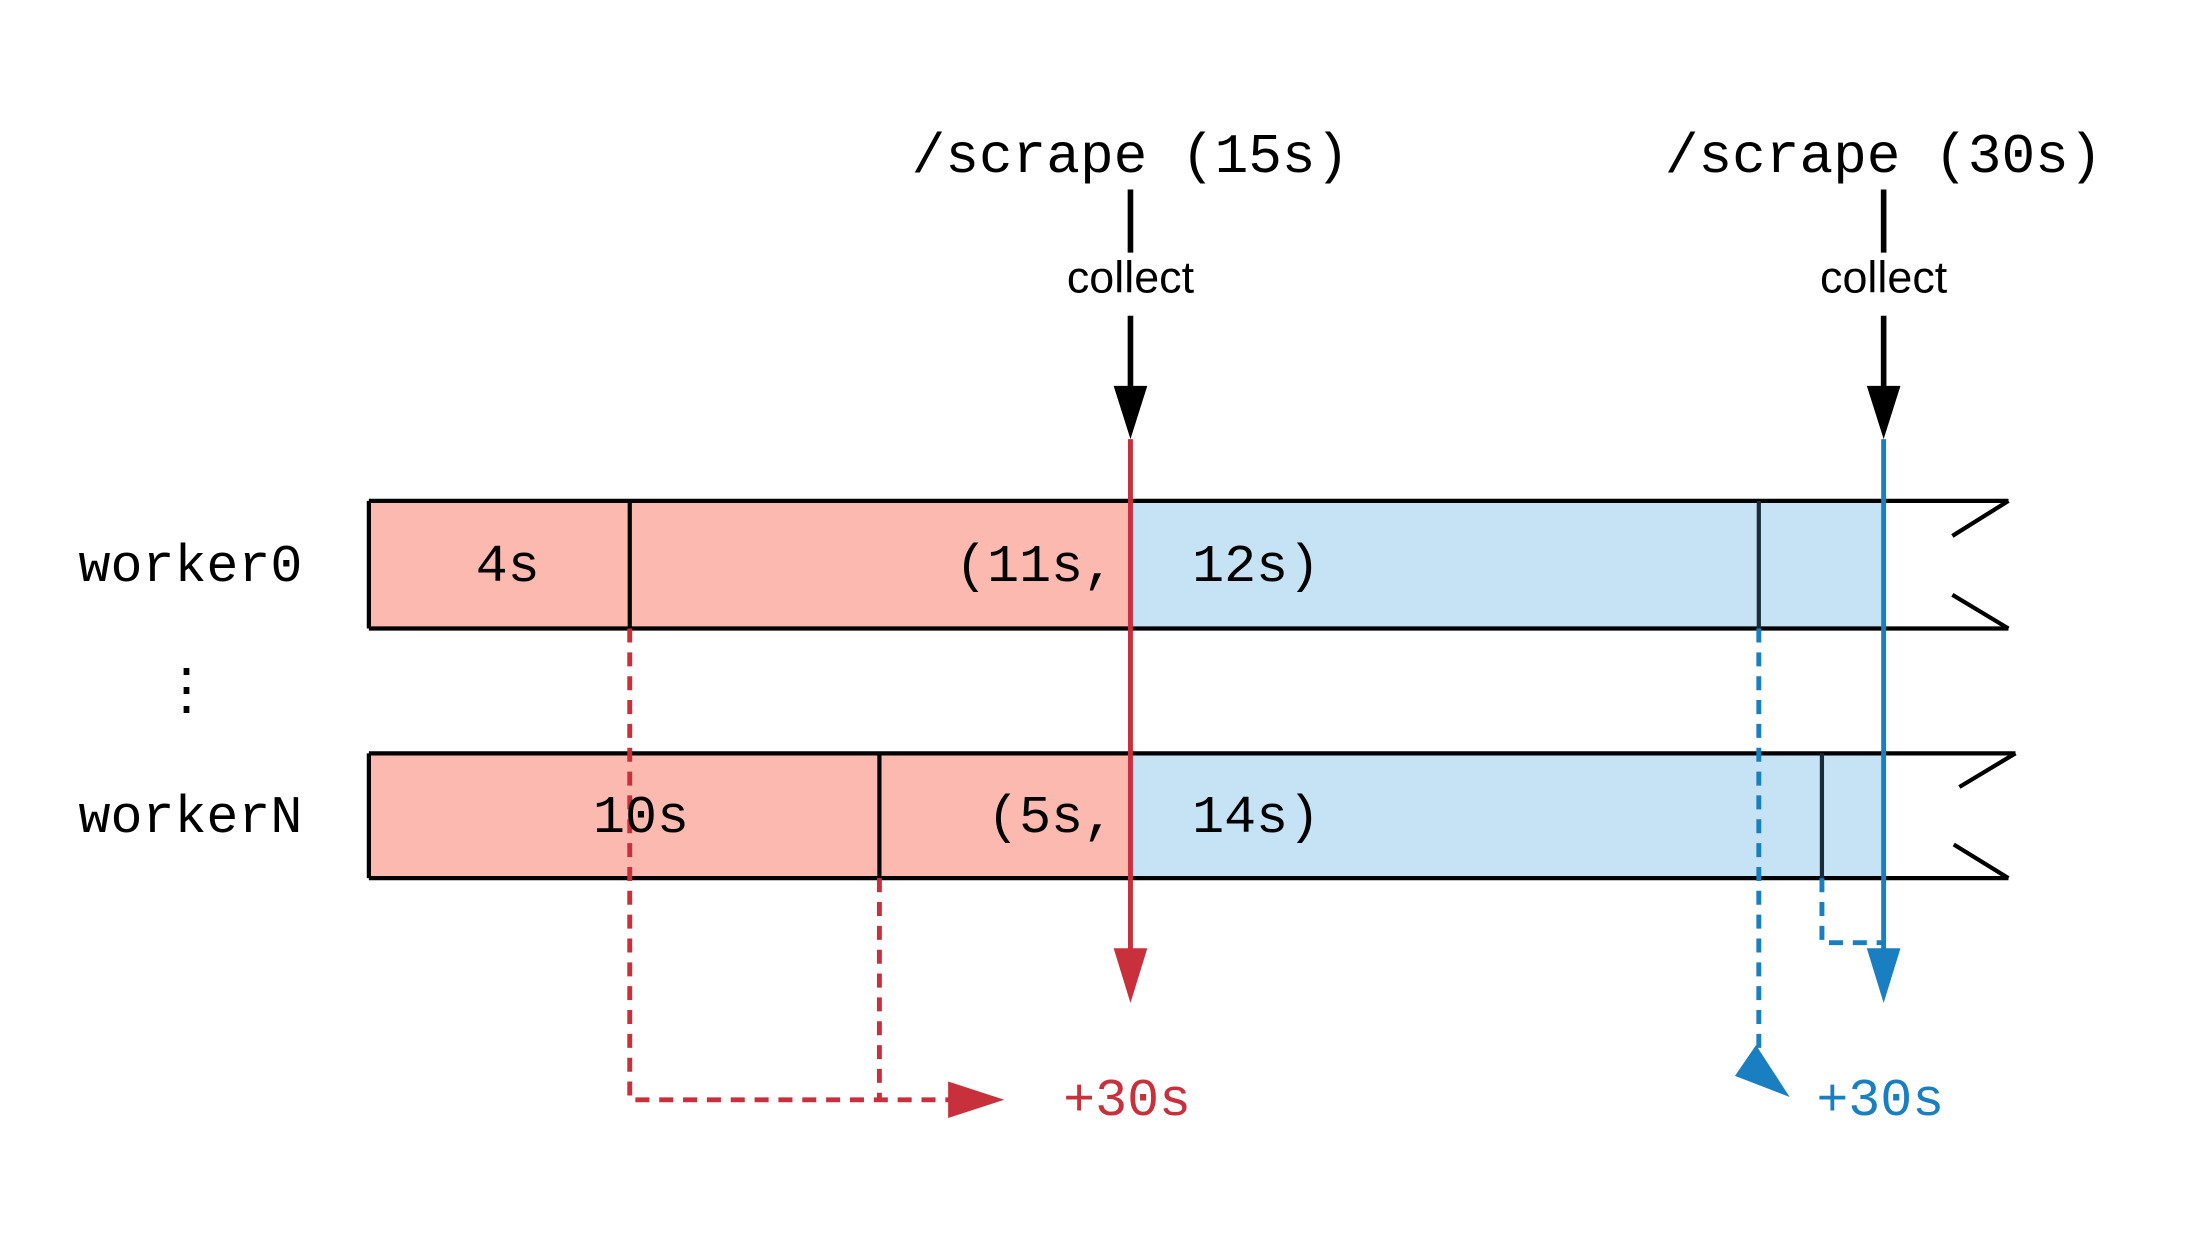 This screenshot has width=2188, height=1250. I want to click on segment-label: 12s), so click(1256, 568).